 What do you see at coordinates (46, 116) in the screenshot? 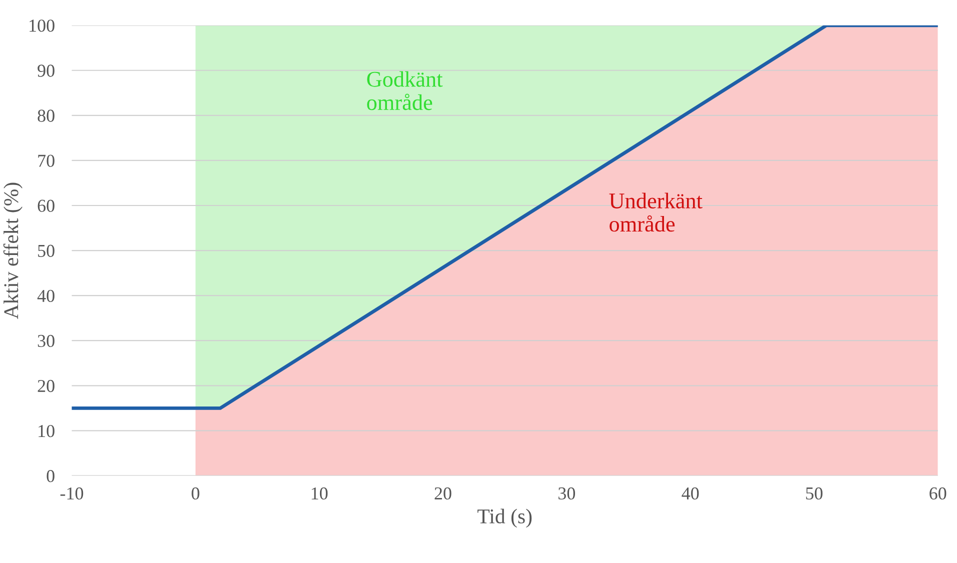
I see `y-tick-label: 80` at bounding box center [46, 116].